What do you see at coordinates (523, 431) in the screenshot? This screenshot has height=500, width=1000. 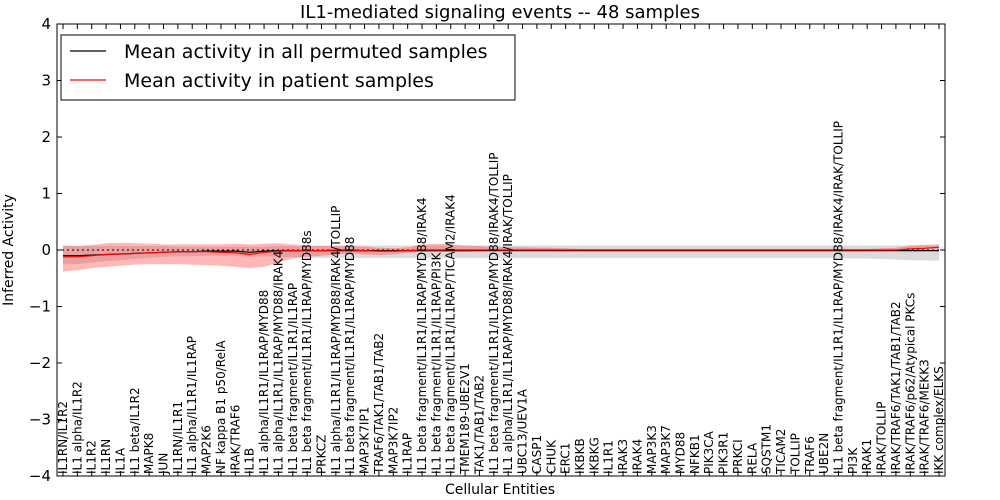 I see `x-category-label: UBC13/UEV1A` at bounding box center [523, 431].